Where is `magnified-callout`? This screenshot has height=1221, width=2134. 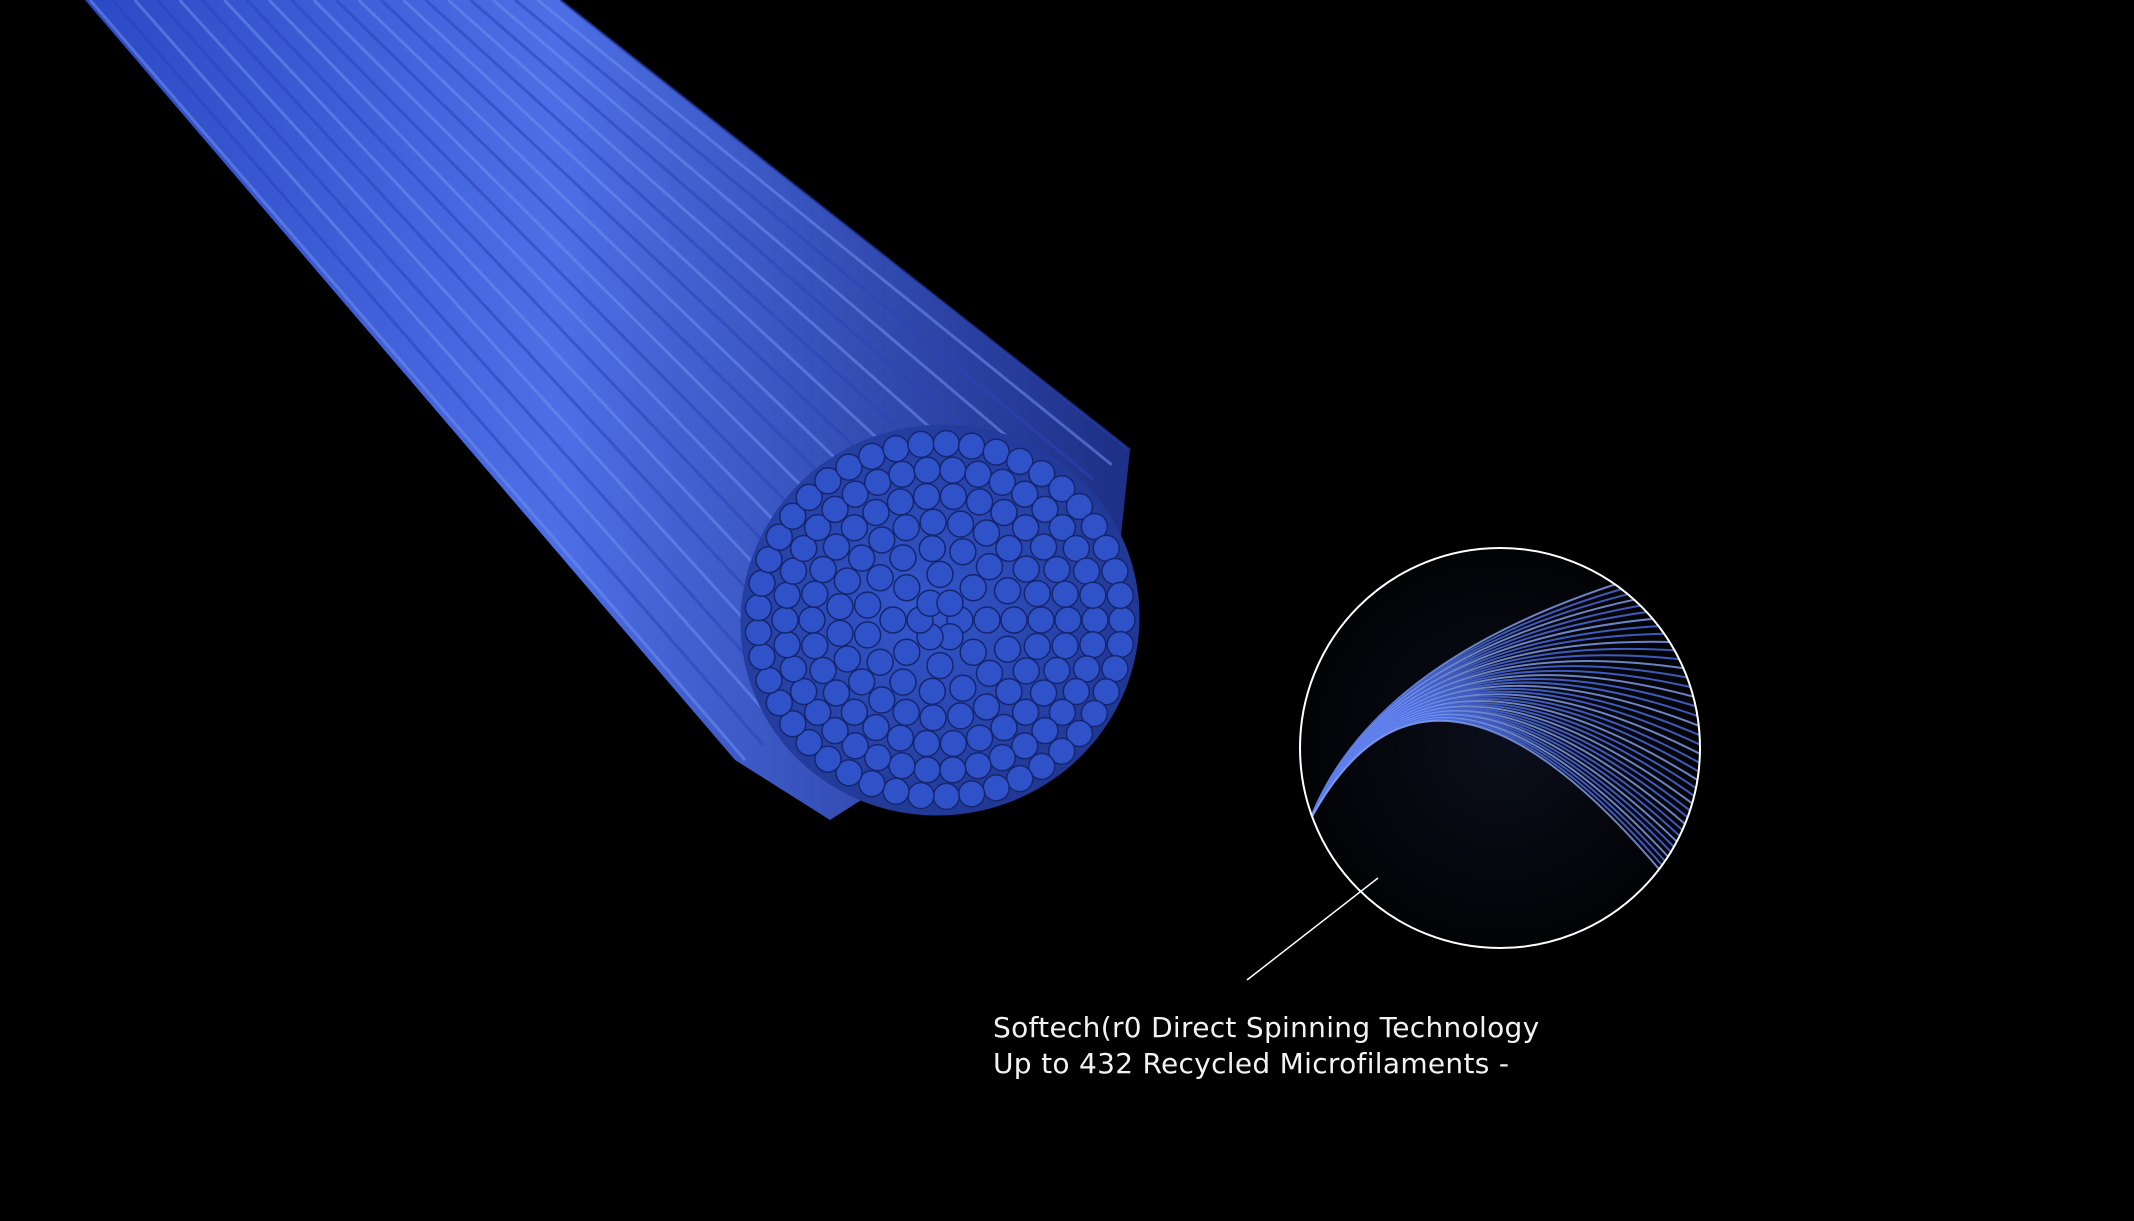 magnified-callout is located at coordinates (1473, 764).